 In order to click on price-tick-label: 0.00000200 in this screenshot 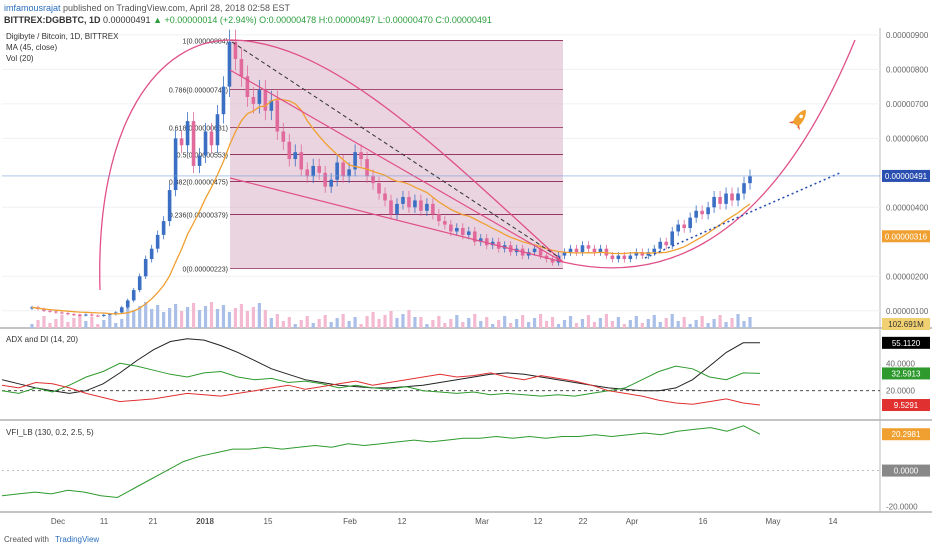, I will do `click(907, 276)`.